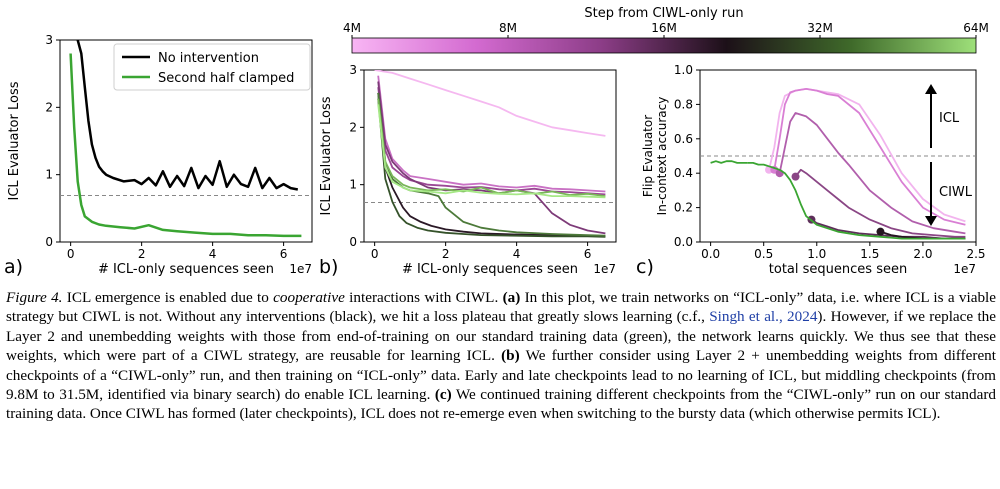 Image resolution: width=1000 pixels, height=489 pixels. I want to click on y-tick-label: 1.0, so click(683, 70).